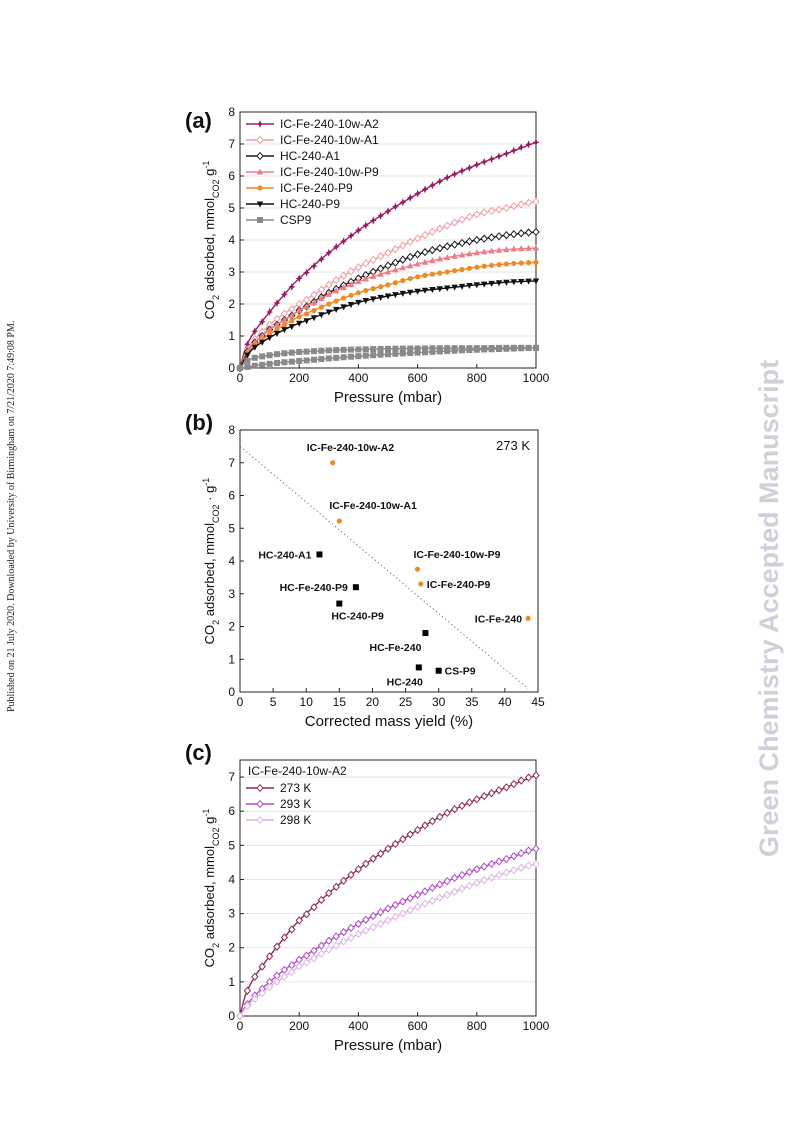 The image size is (793, 1121). Describe the element at coordinates (231, 528) in the screenshot. I see `y-tick-label: 5` at that location.